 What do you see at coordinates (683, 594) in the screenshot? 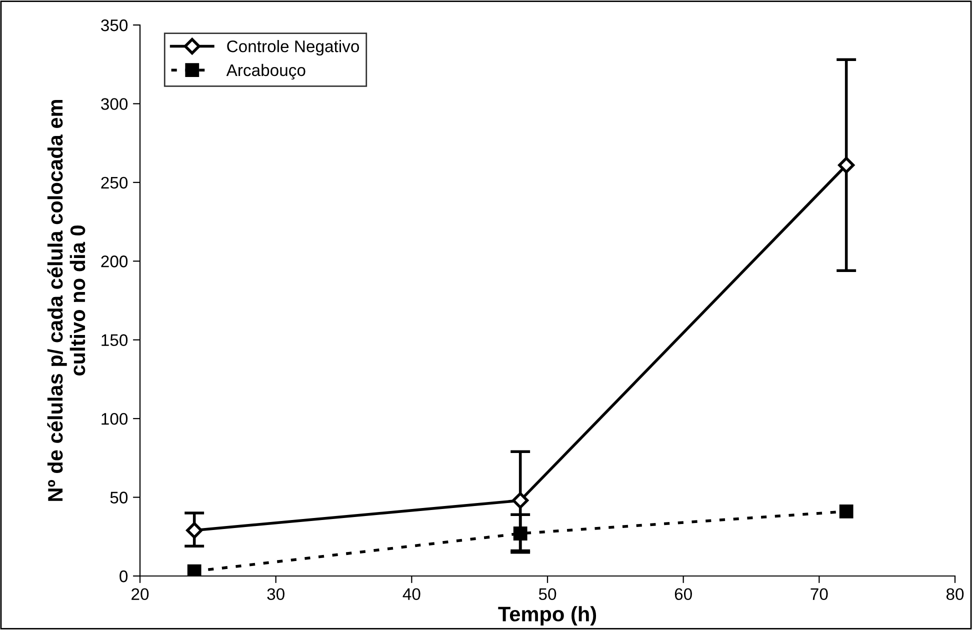
I see `x-tick-label: 60` at bounding box center [683, 594].